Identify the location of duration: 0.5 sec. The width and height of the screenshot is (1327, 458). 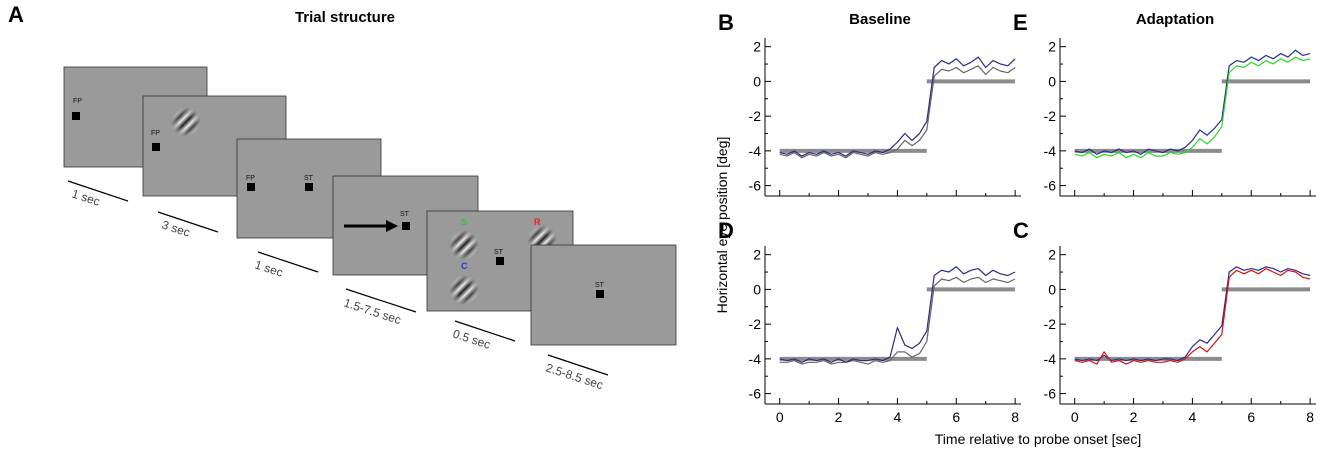
(471, 339).